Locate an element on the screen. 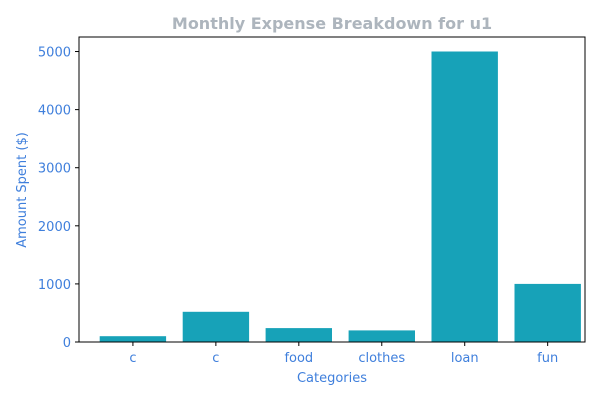 The width and height of the screenshot is (600, 400). y-axis-ticks: 0 1000 2000 3000 4000 5000 is located at coordinates (58, 198).